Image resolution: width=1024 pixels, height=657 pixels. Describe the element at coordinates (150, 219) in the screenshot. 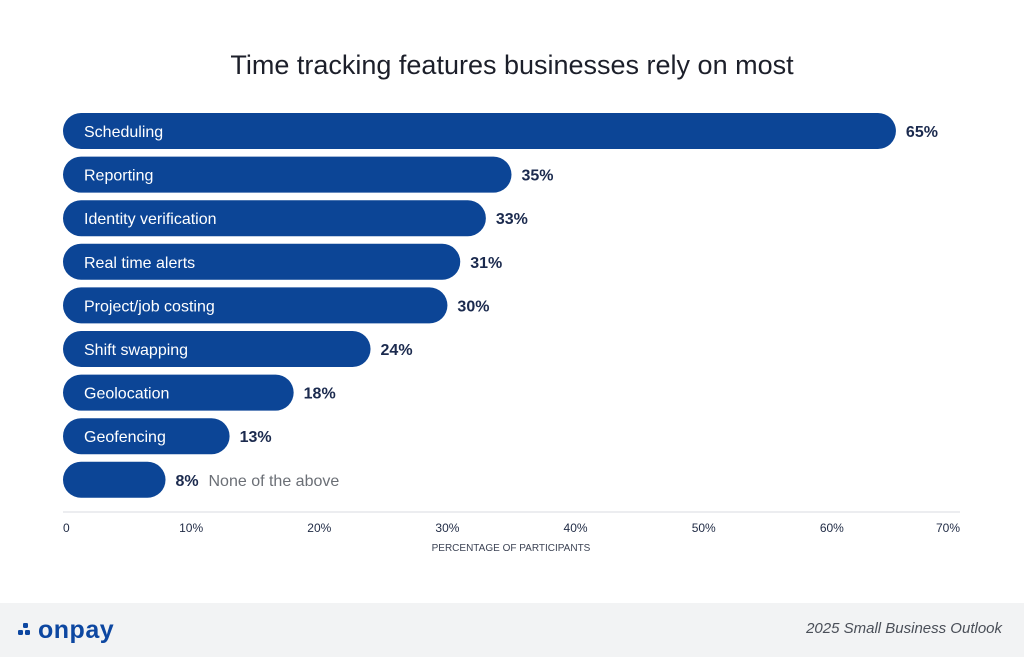

I see `category-label: Identity verification` at that location.